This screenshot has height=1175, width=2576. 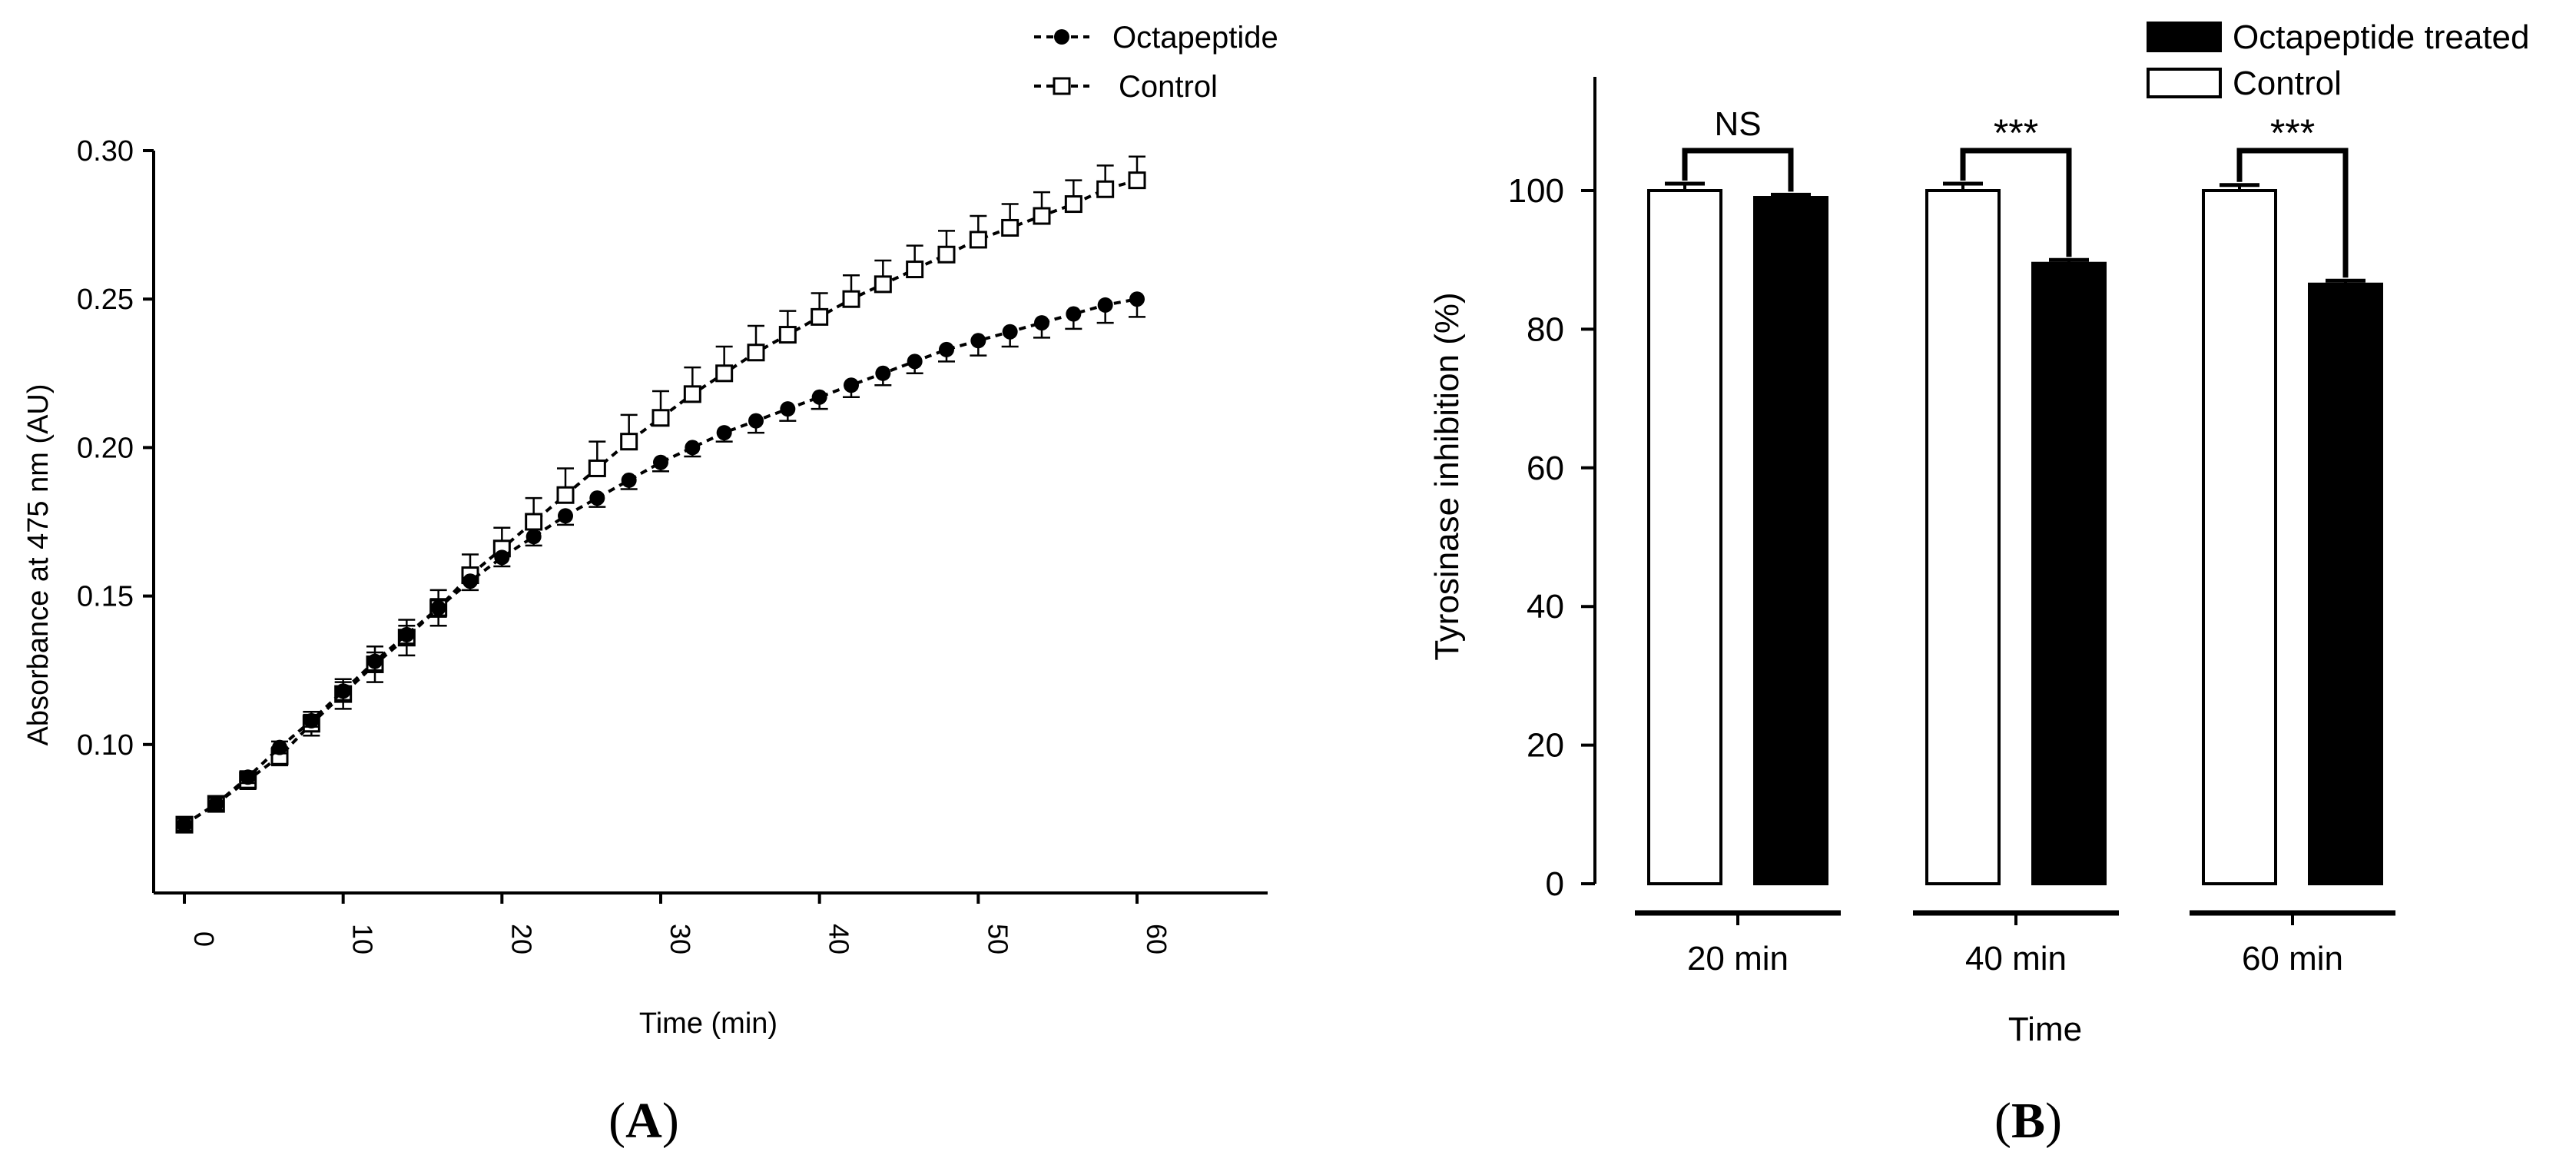 I want to click on panel-a-x-axis-title: Time (min), so click(x=708, y=1023).